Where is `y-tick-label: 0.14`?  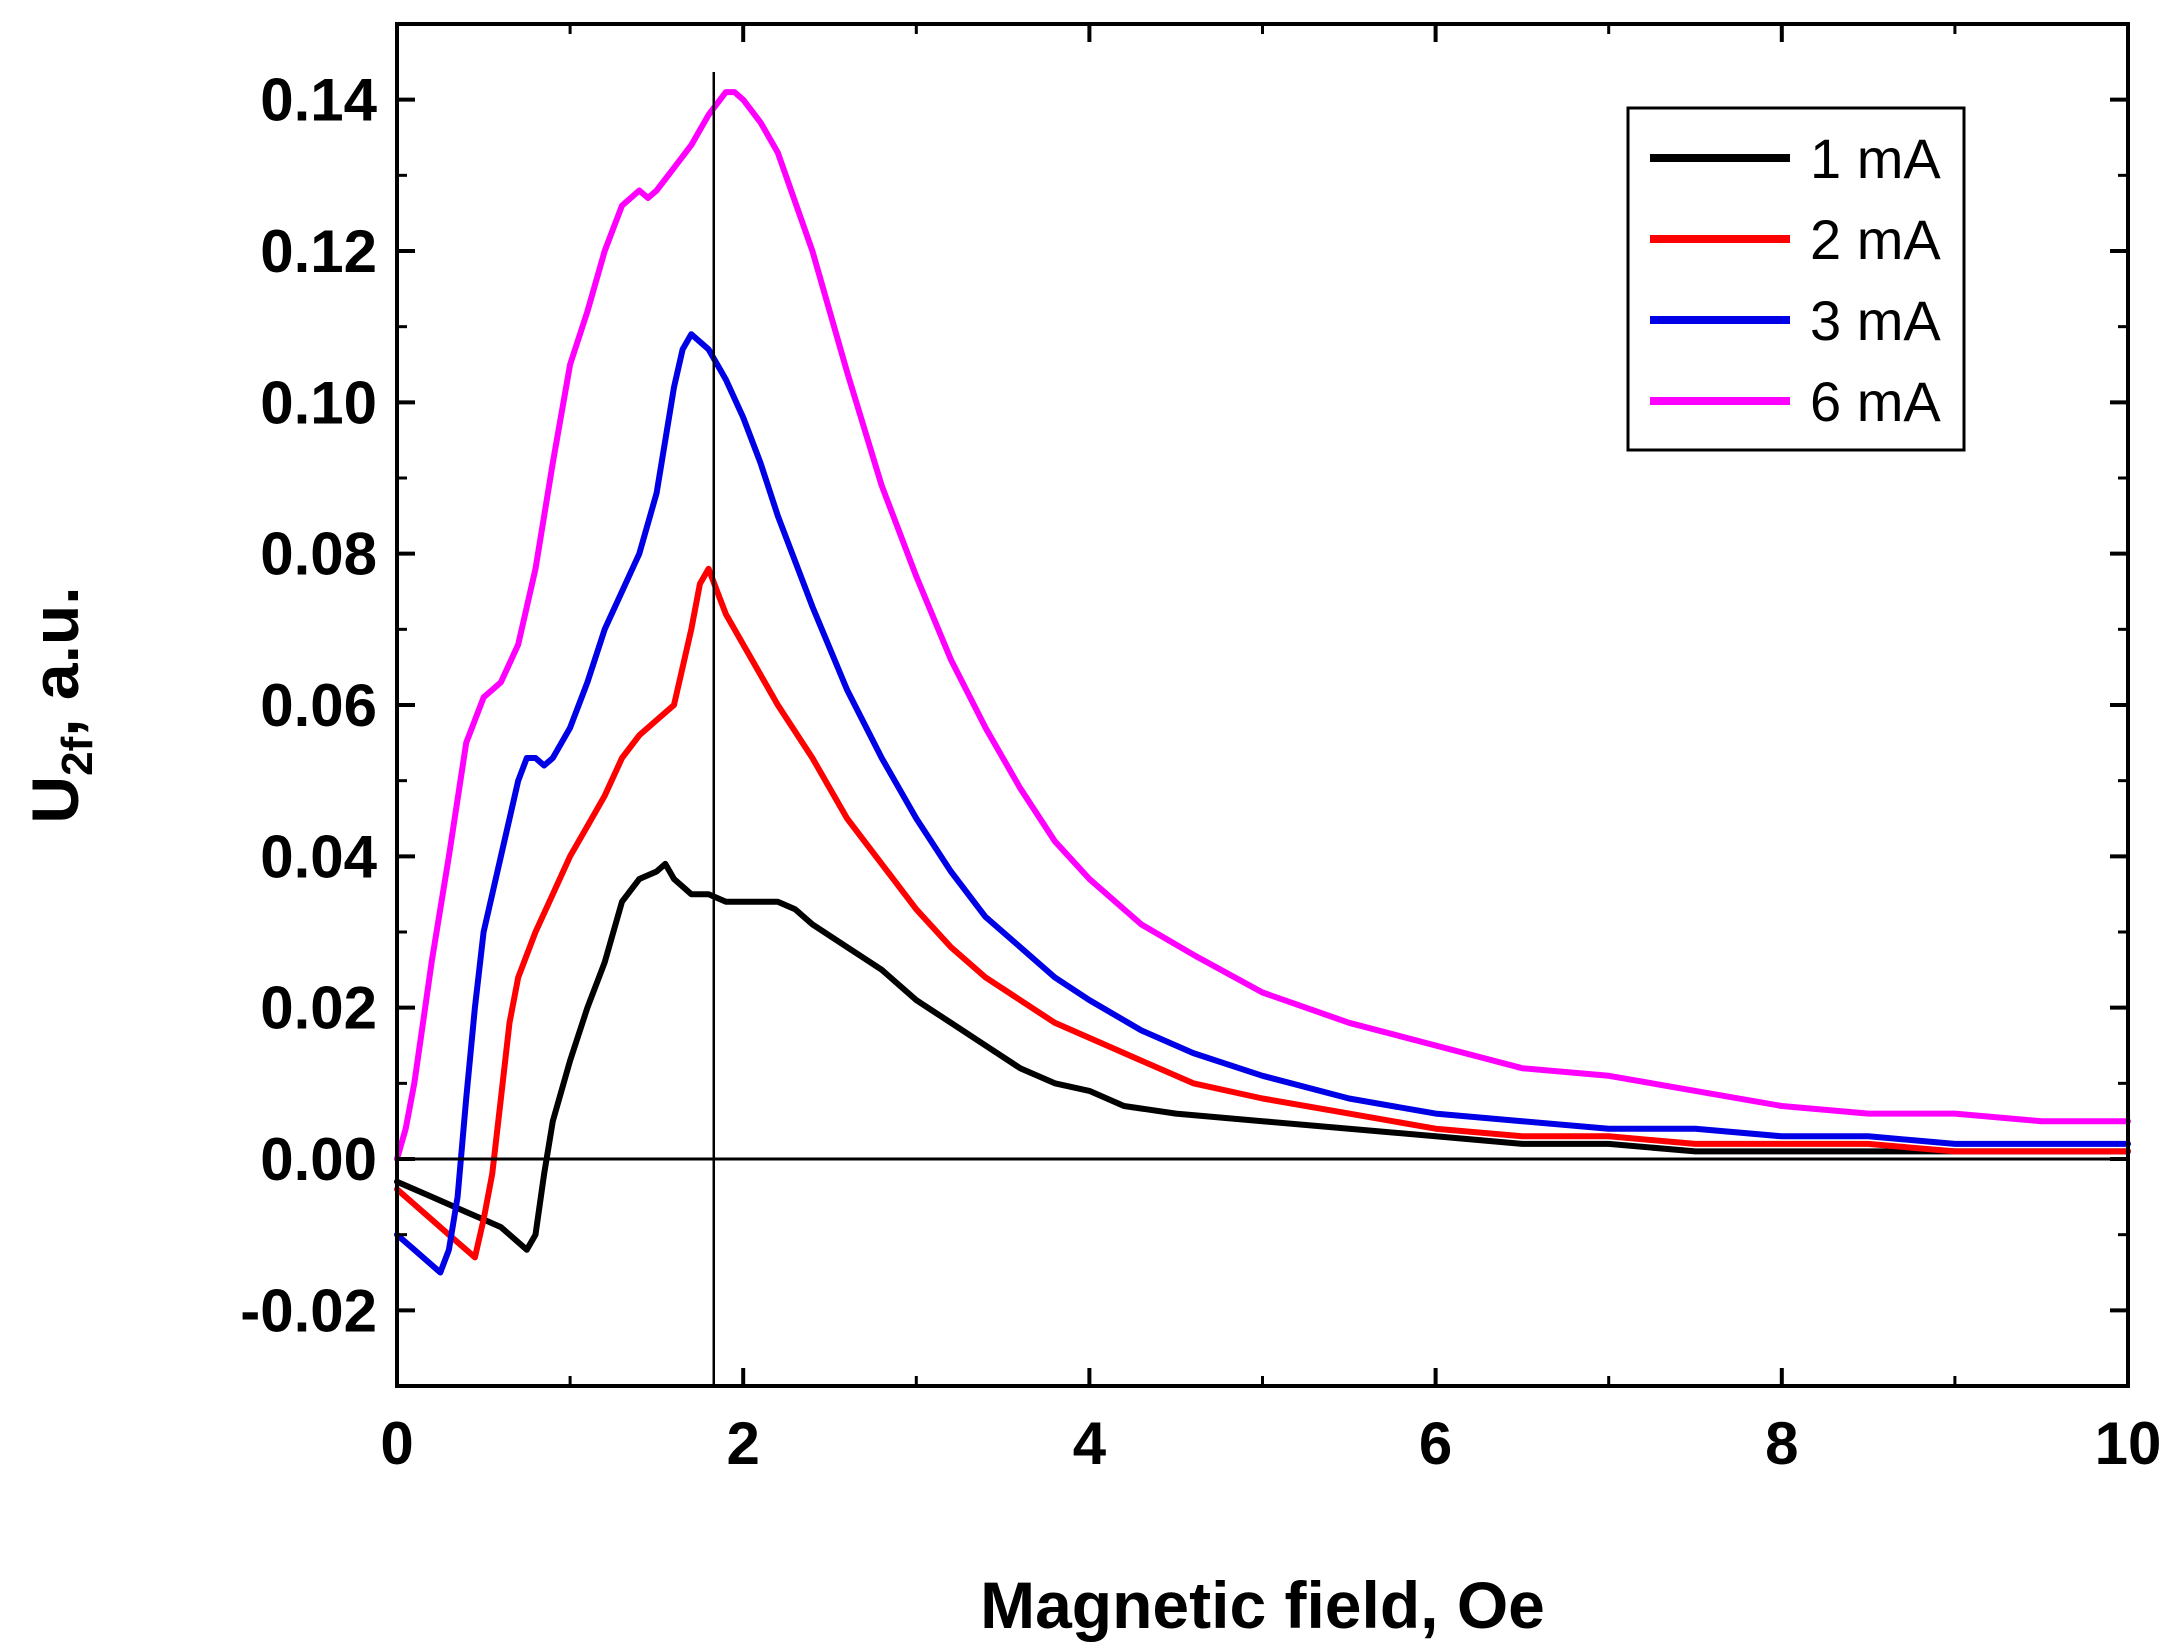 y-tick-label: 0.14 is located at coordinates (318, 100).